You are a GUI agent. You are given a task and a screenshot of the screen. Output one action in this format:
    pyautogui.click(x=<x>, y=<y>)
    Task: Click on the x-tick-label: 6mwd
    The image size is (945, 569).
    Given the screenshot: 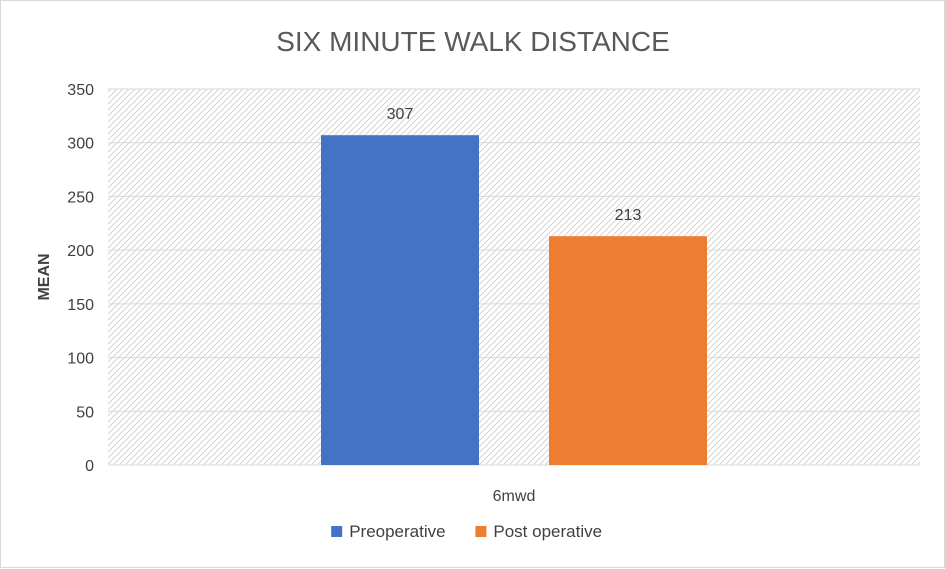 What is the action you would take?
    pyautogui.click(x=514, y=496)
    